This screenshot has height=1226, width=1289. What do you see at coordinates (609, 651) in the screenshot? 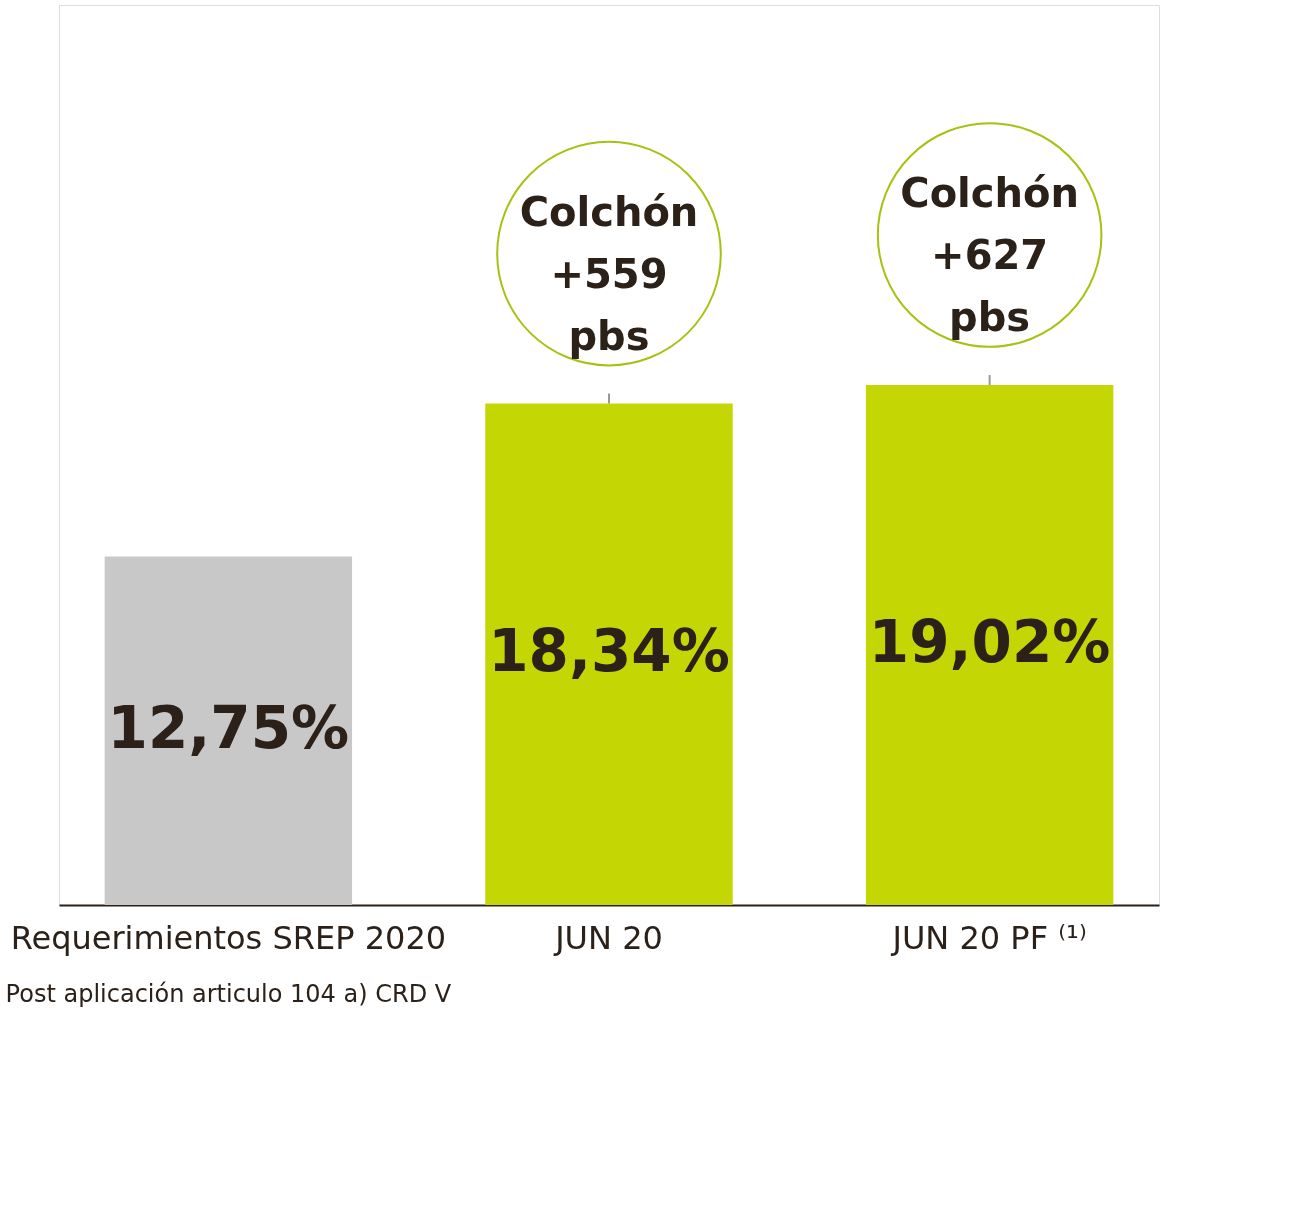
I see `data-label: 18,34%` at bounding box center [609, 651].